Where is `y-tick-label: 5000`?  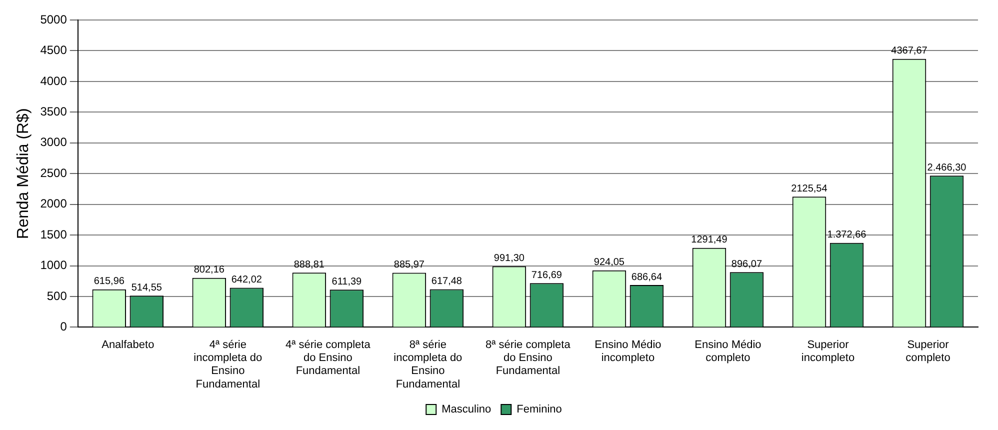
y-tick-label: 5000 is located at coordinates (54, 19).